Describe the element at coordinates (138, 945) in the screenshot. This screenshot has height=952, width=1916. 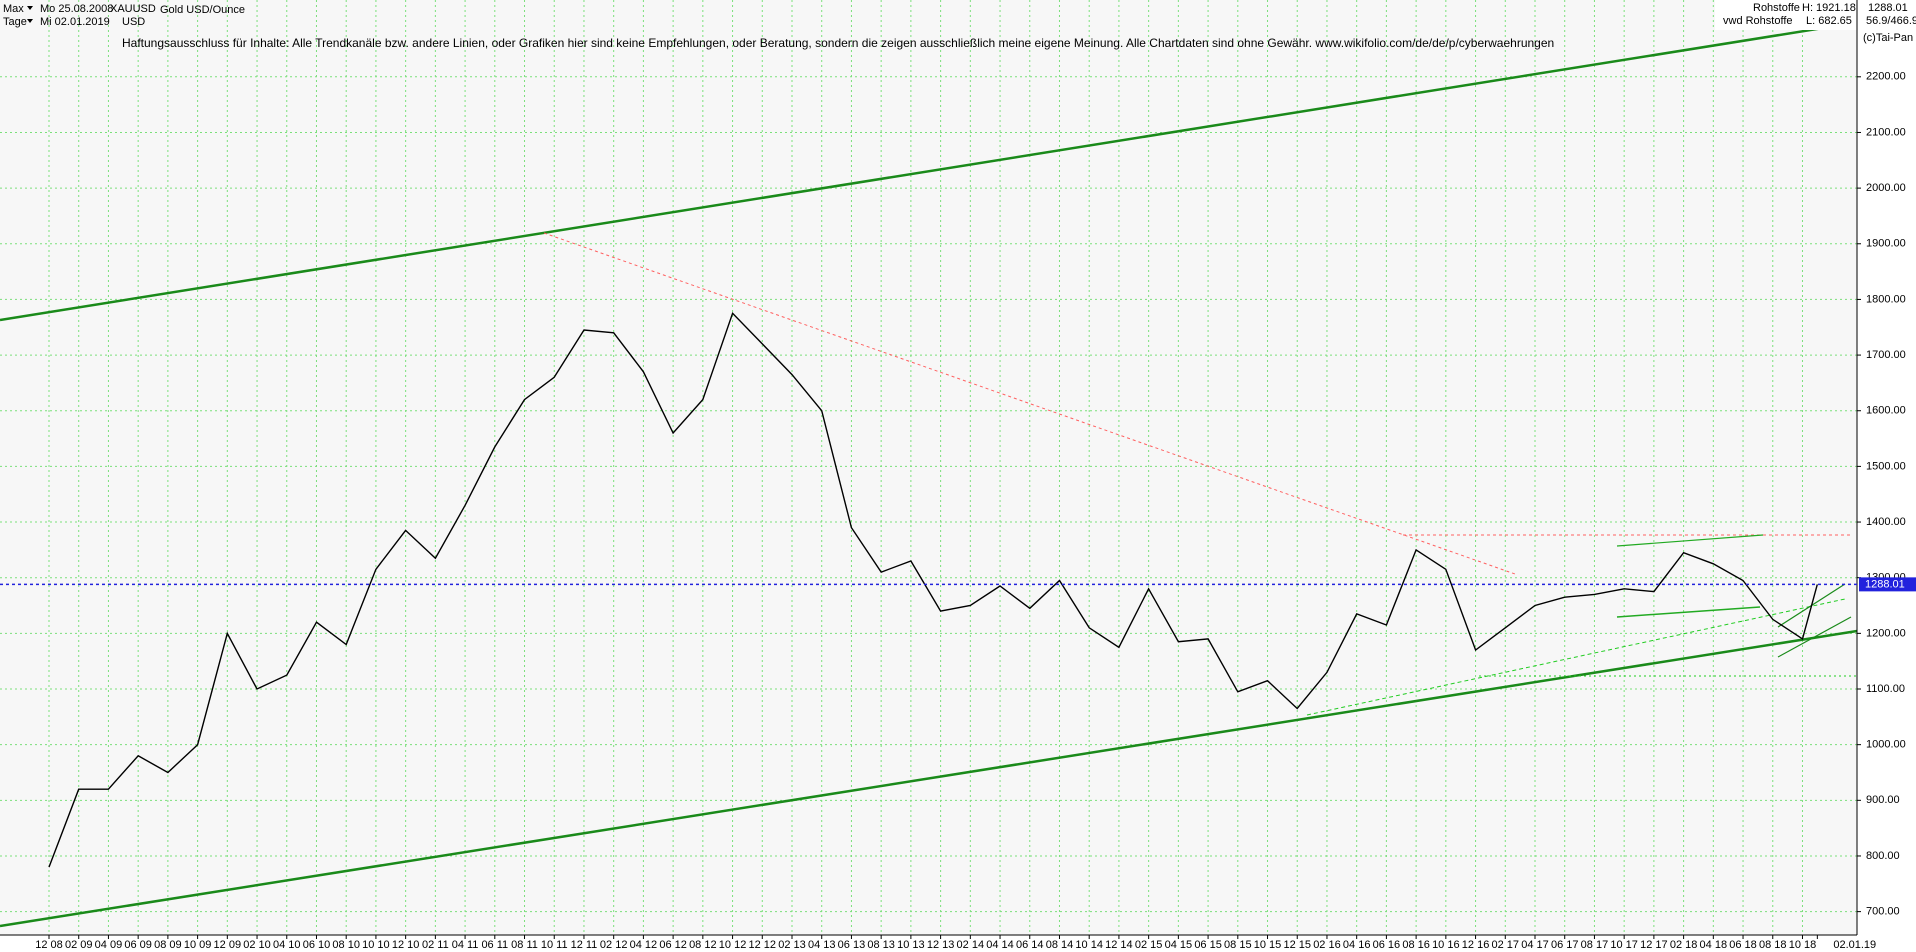
I see `x-tick-label: 06 09` at that location.